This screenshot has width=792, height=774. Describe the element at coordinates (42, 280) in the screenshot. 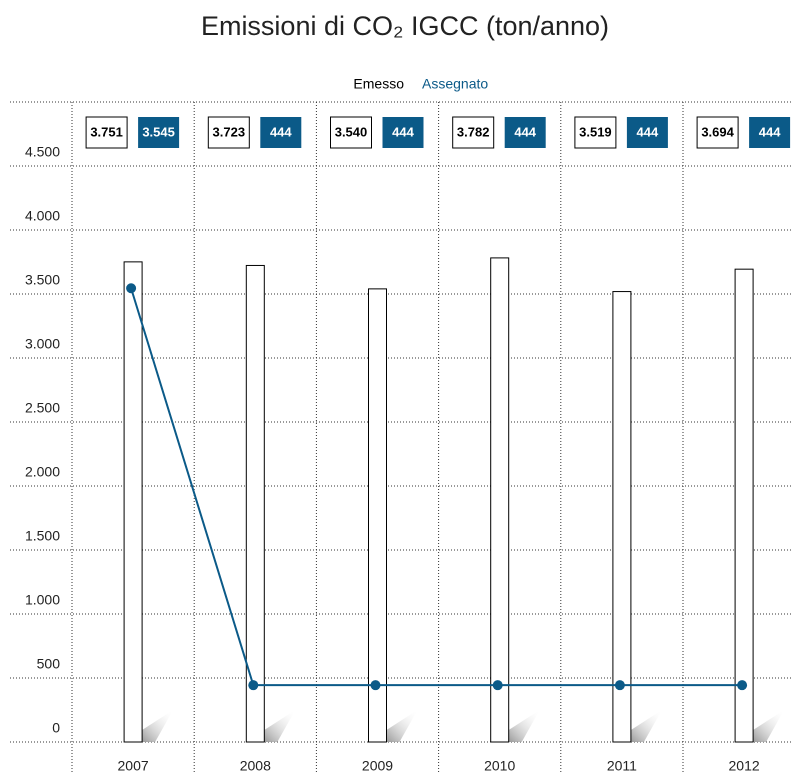

I see `y-tick-label: 3.500` at that location.